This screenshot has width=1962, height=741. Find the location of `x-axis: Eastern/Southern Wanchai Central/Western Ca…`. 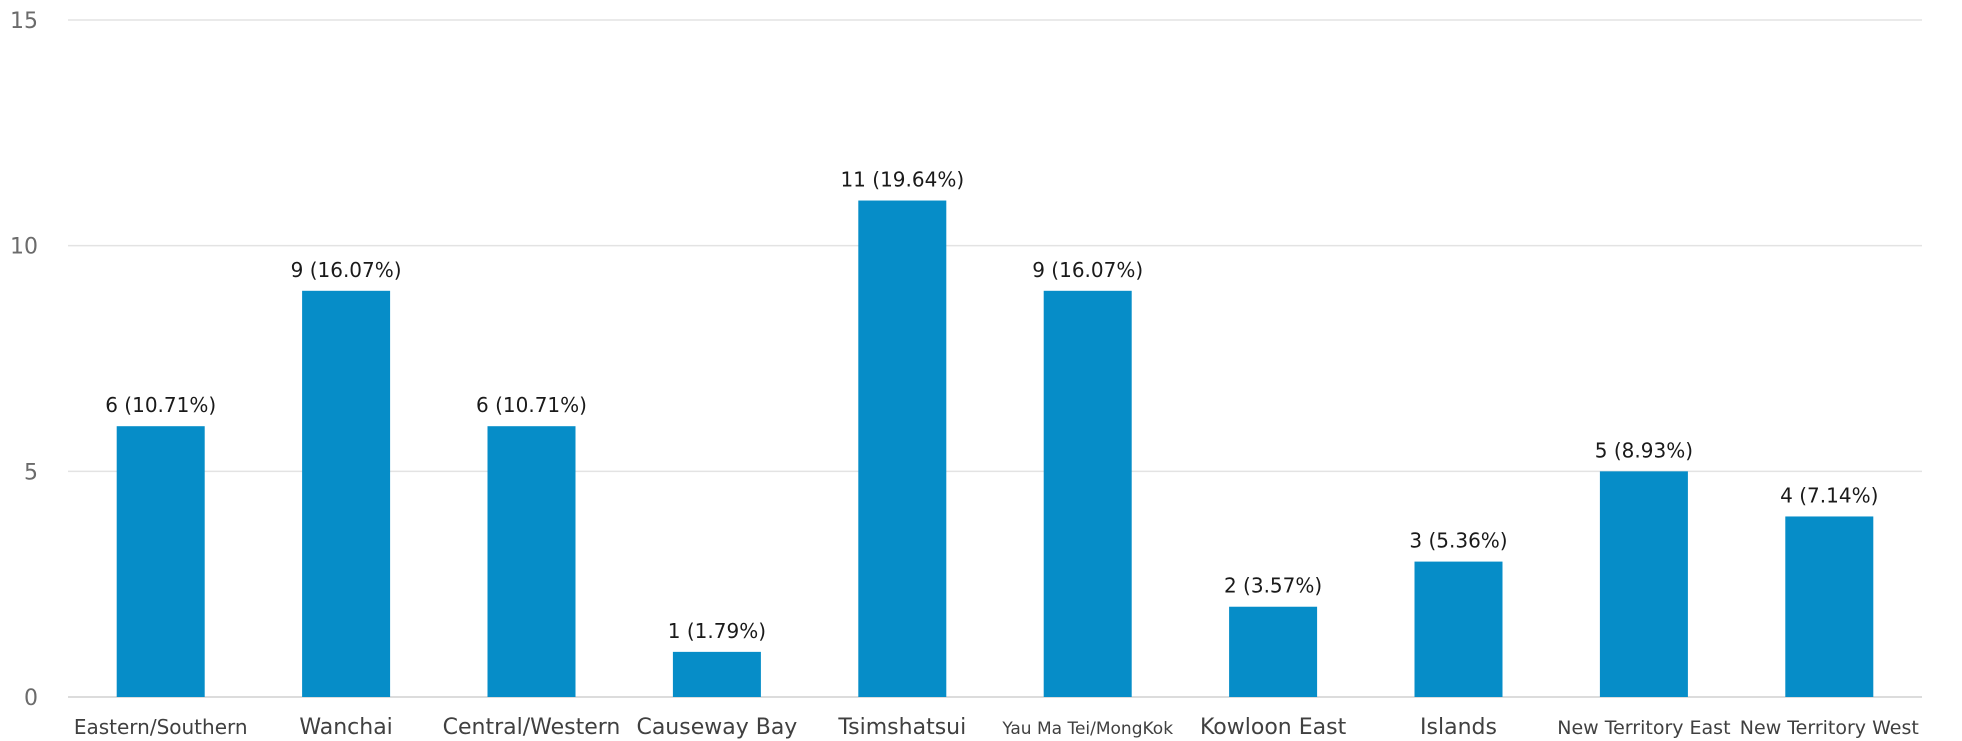

x-axis: Eastern/Southern Wanchai Central/Western Ca… is located at coordinates (996, 727).